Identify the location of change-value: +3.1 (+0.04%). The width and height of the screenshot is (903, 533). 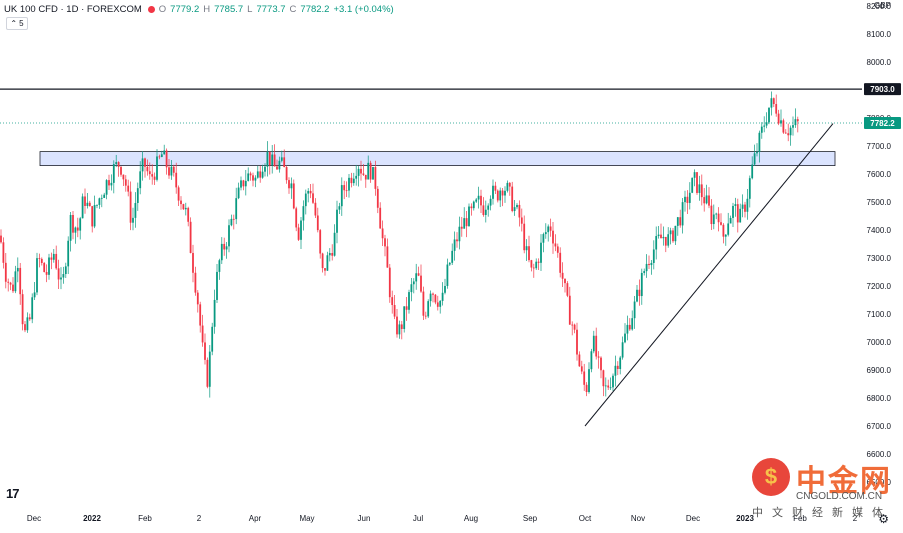
(363, 9).